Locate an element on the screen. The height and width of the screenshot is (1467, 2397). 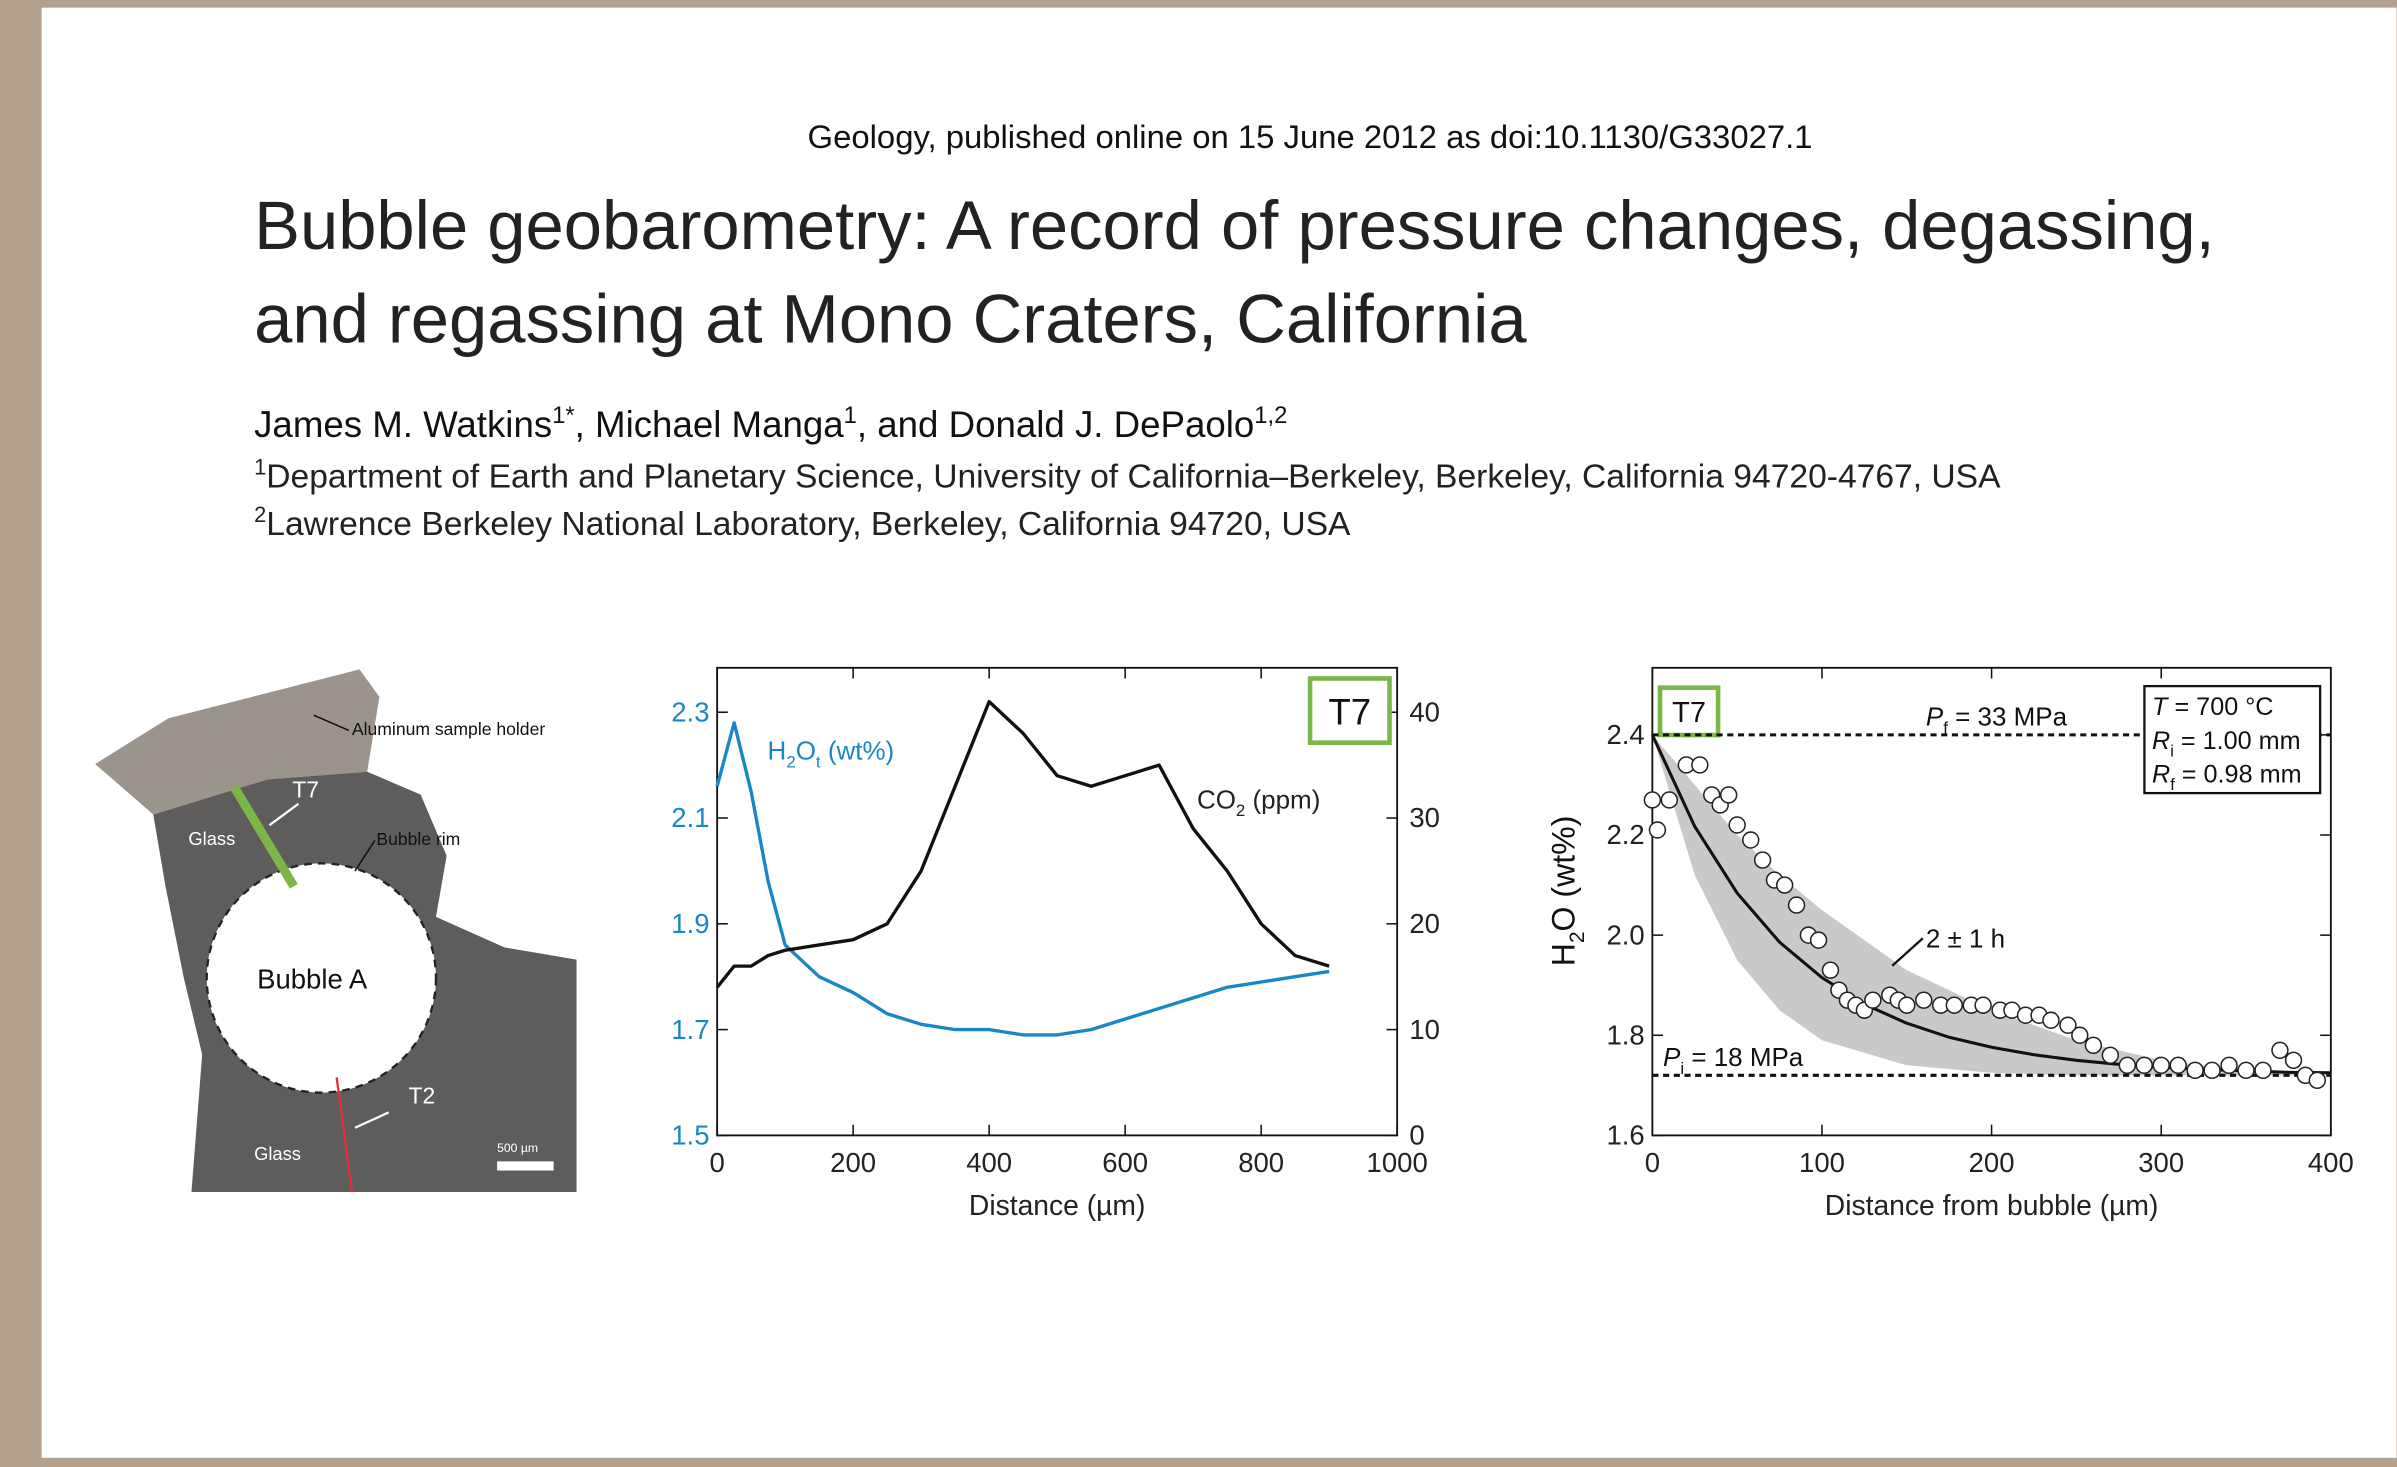
reference-label: Pf = 33 MPa is located at coordinates (1997, 720).